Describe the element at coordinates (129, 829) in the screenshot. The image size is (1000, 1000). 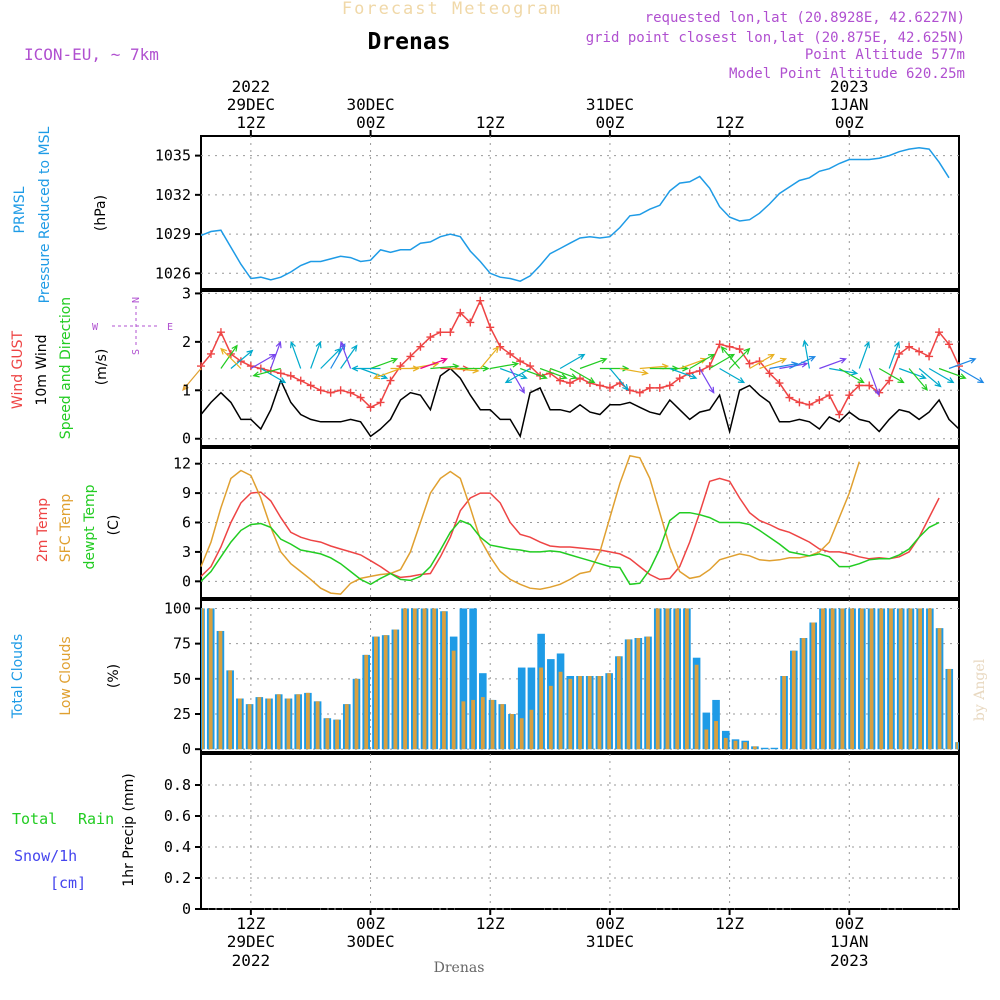
I see `precip-unit: 1hr Precip (mm)` at that location.